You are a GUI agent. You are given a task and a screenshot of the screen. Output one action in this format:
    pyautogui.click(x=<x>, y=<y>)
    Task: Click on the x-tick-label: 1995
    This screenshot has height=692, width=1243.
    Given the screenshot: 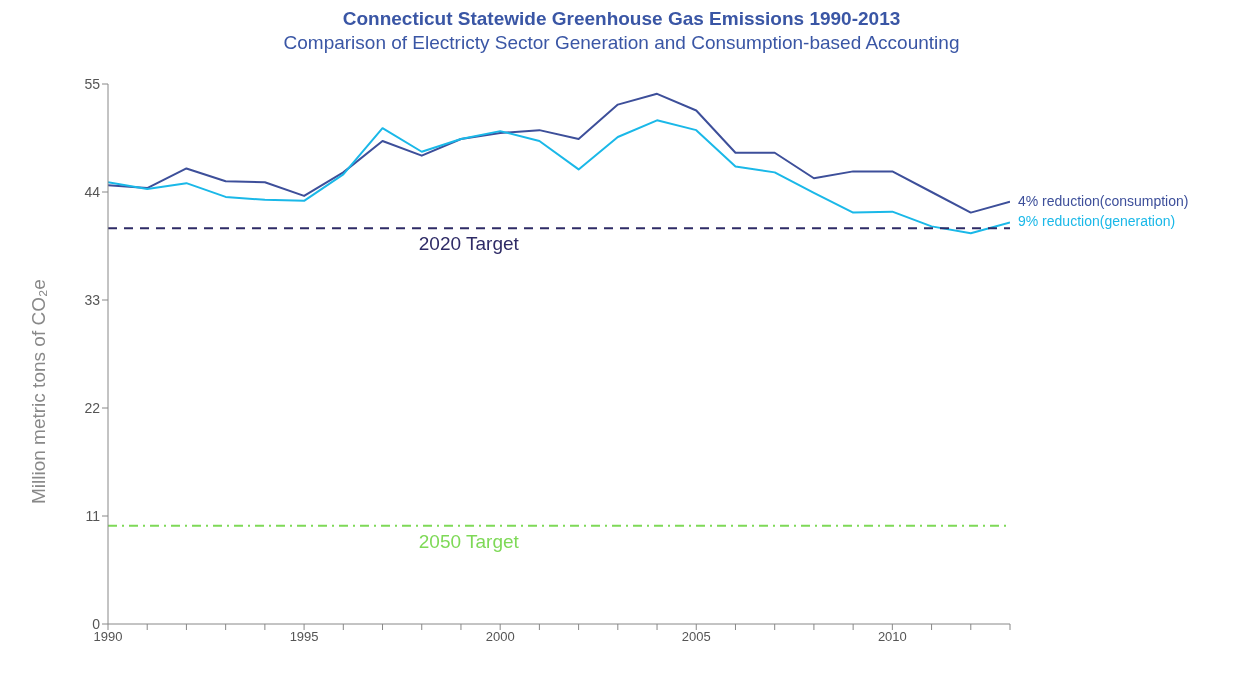 What is the action you would take?
    pyautogui.click(x=304, y=637)
    